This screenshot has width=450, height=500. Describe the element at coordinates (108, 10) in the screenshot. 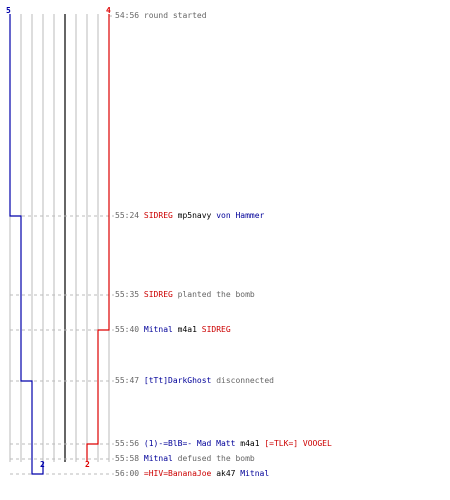

I see `red-start-count: 4` at that location.